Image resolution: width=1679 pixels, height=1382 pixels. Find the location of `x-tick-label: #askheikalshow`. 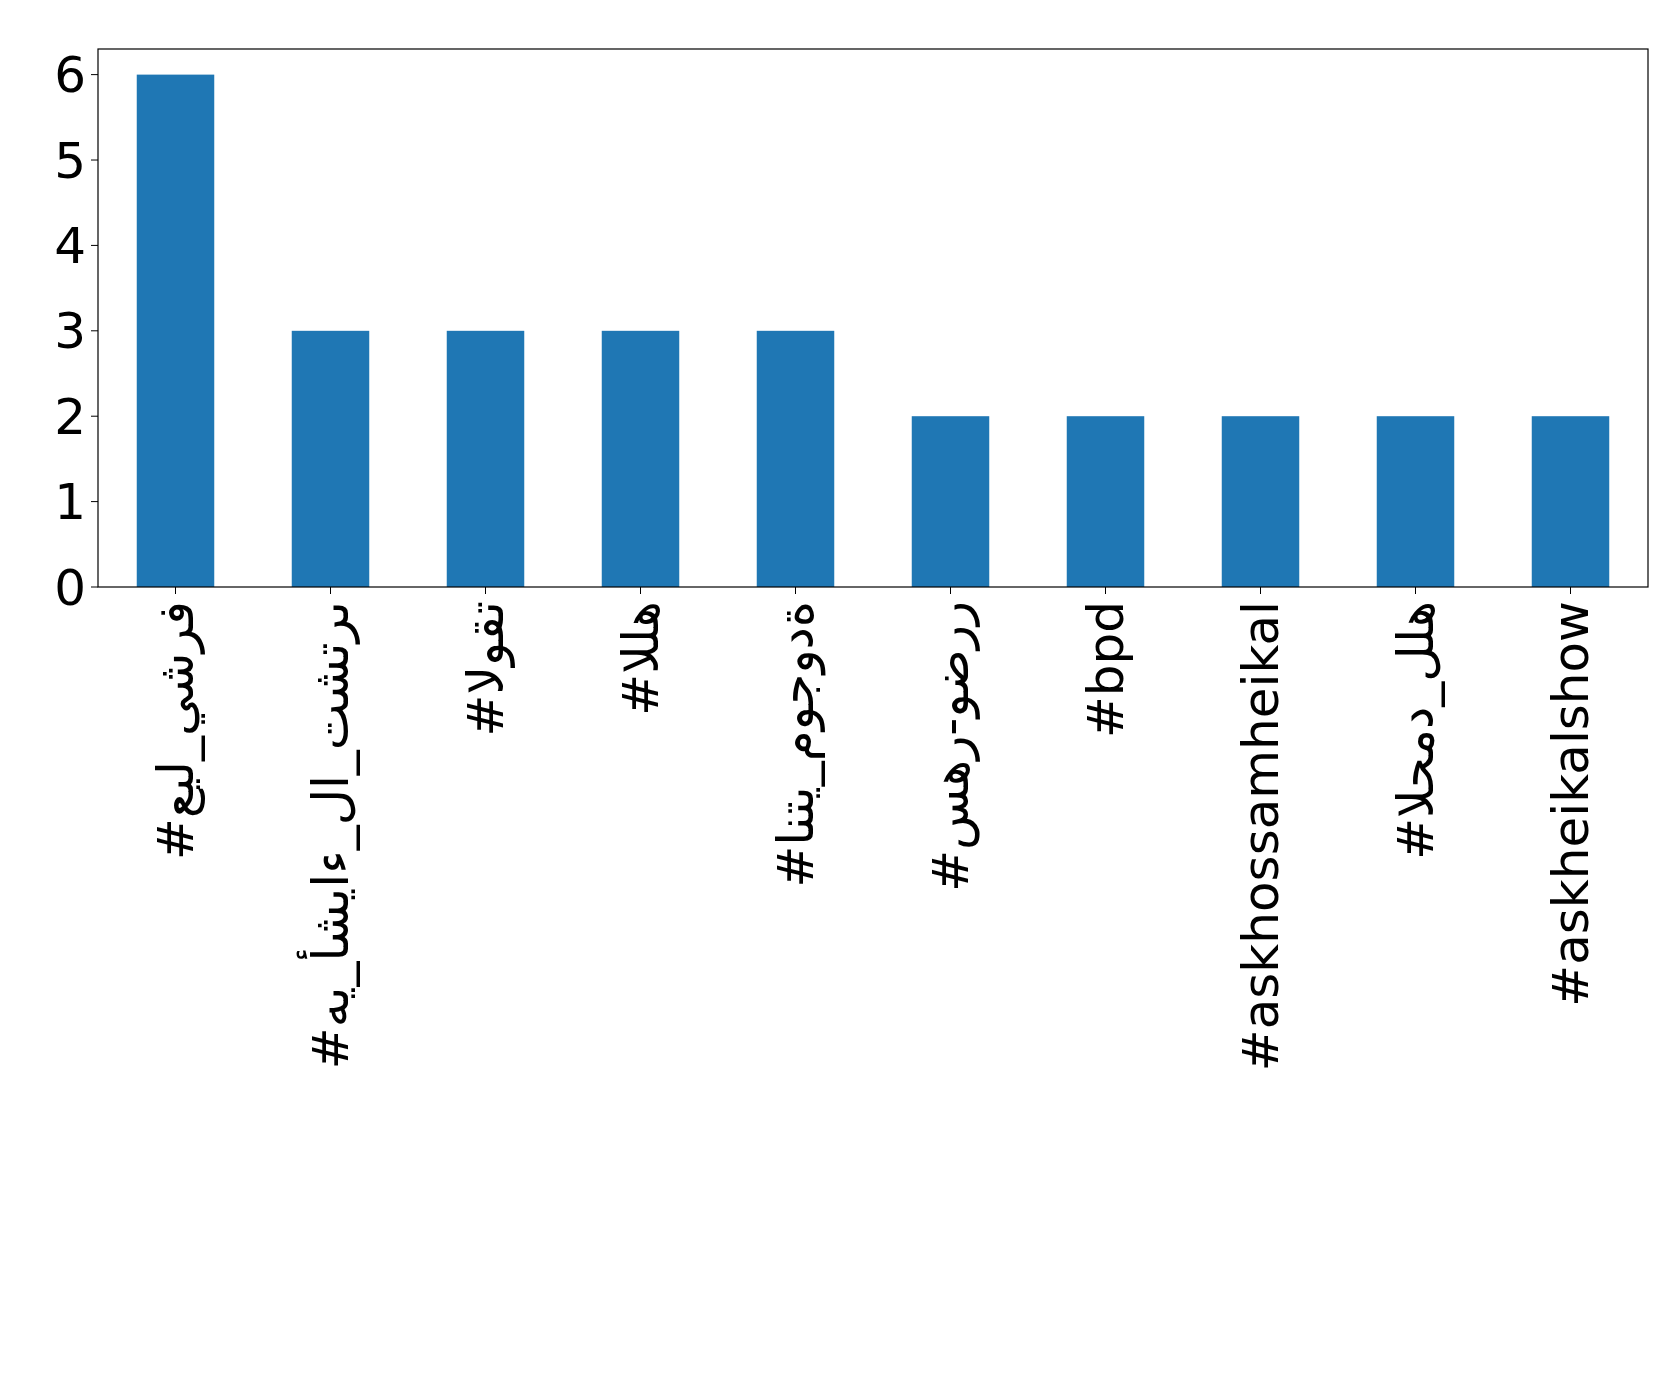

x-tick-label: #askheikalshow is located at coordinates (1571, 804).